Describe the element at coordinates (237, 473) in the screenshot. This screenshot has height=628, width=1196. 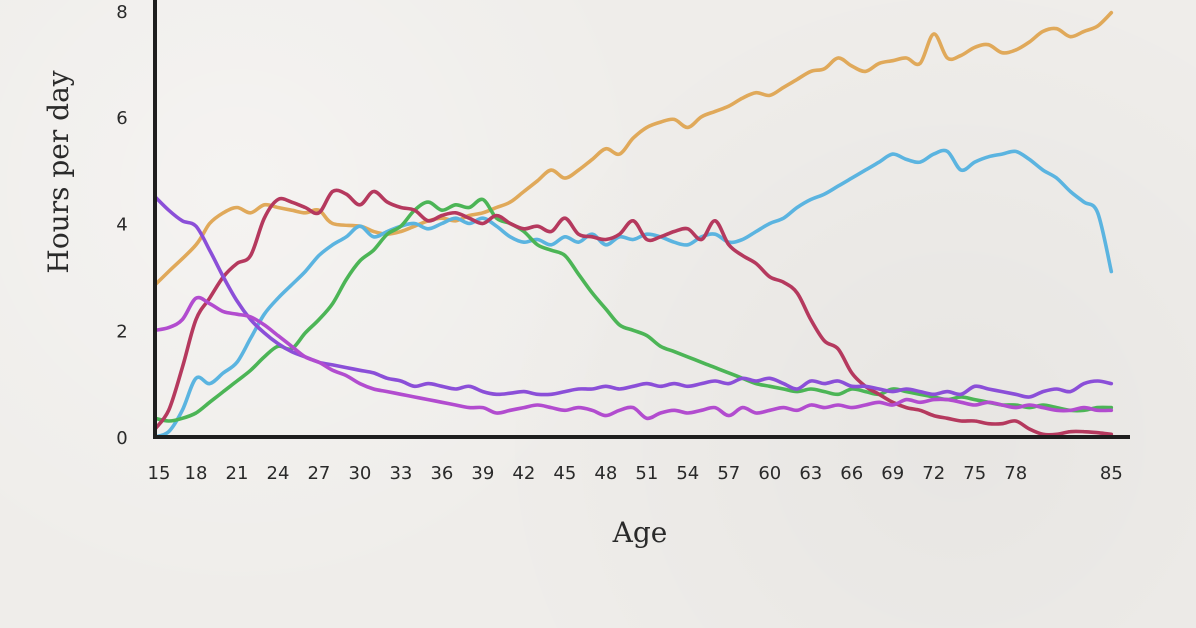
I see `x-tick-label: 21` at that location.